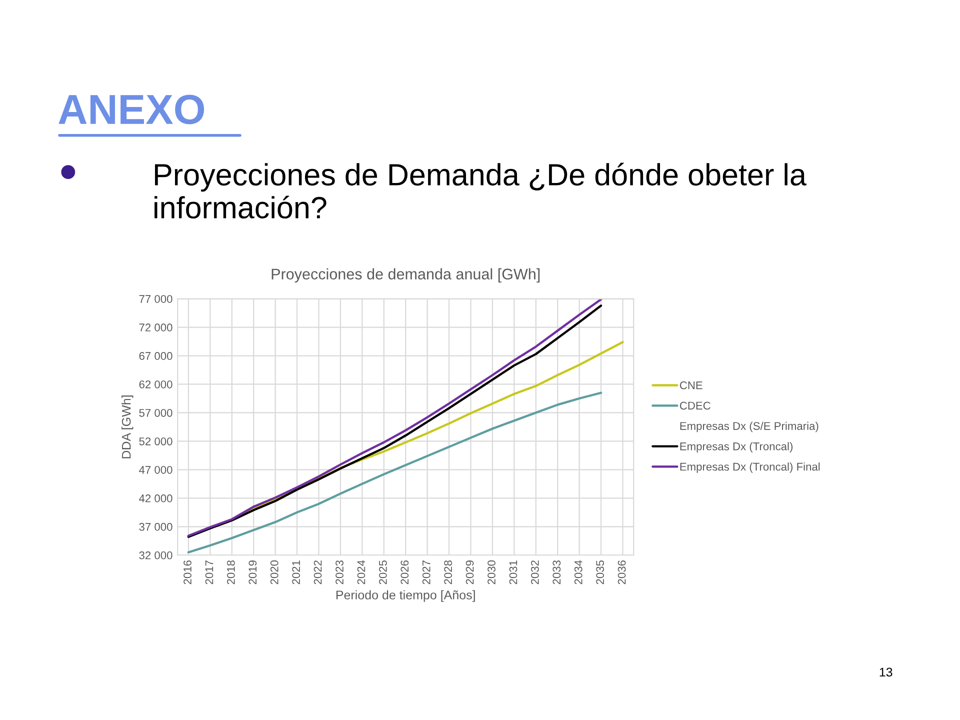 The image size is (960, 720). I want to click on y-tick-label: 57 000, so click(155, 412).